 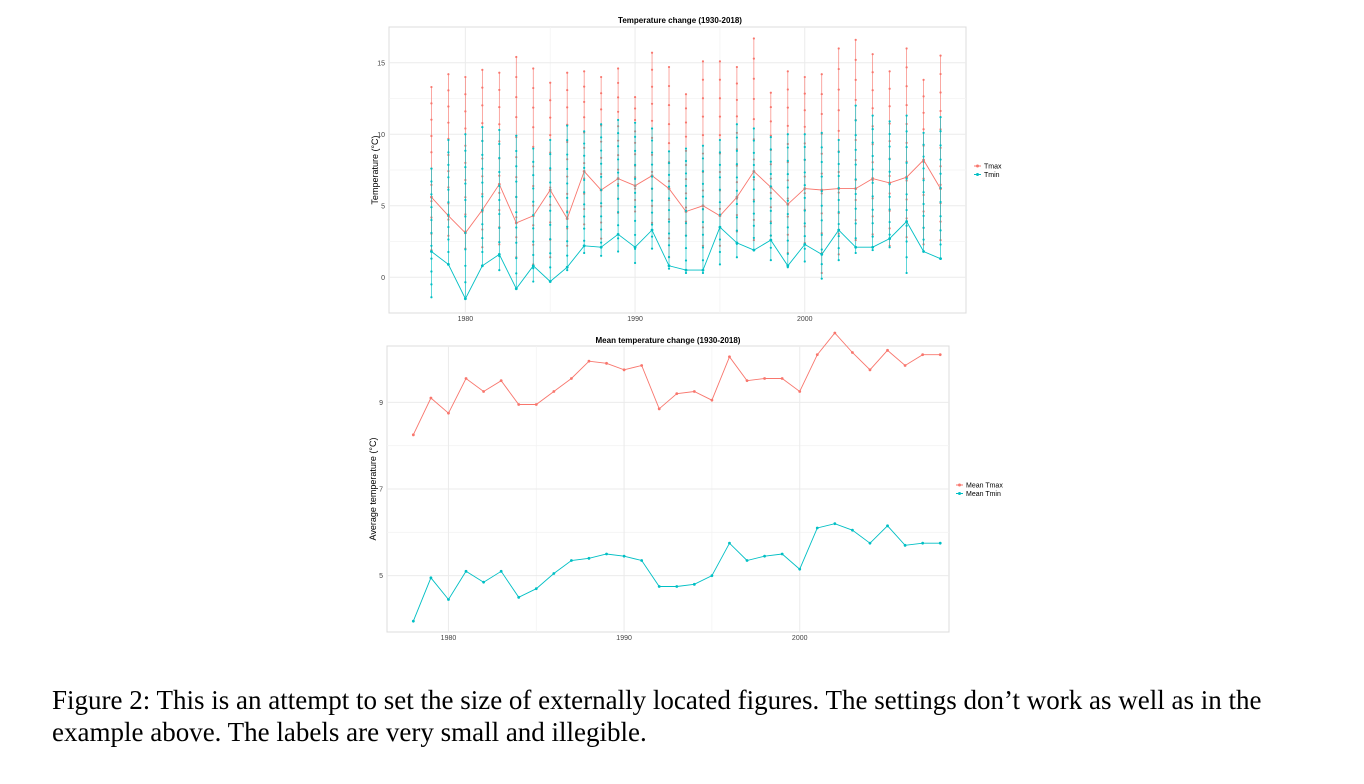 I want to click on chart2-point-mean-tmax, so click(x=642, y=365).